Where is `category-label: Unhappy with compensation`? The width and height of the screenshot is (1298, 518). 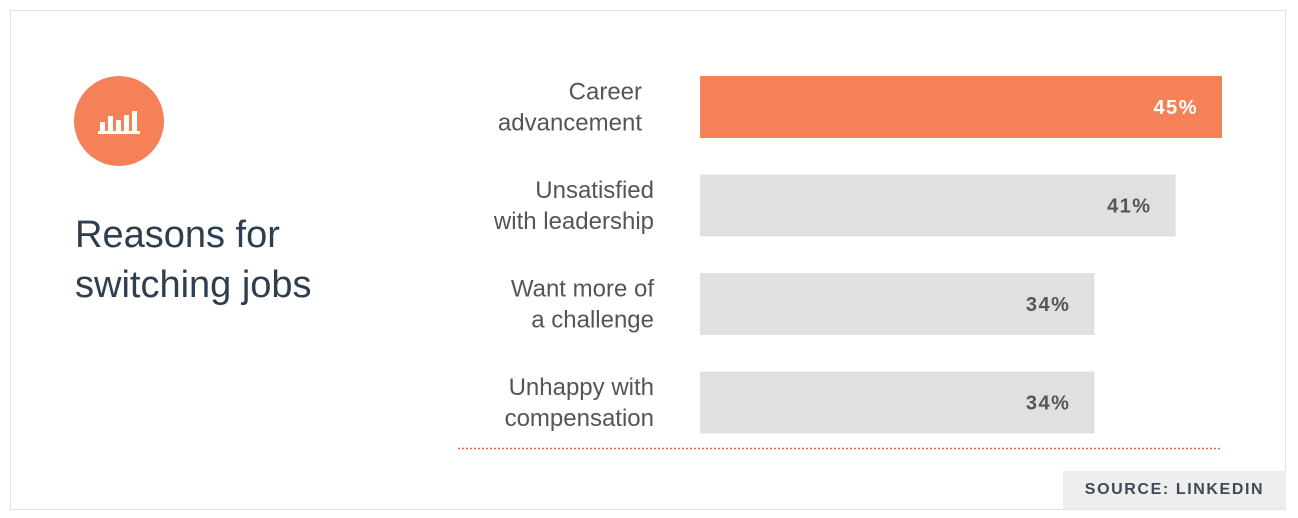 category-label: Unhappy with compensation is located at coordinates (579, 403).